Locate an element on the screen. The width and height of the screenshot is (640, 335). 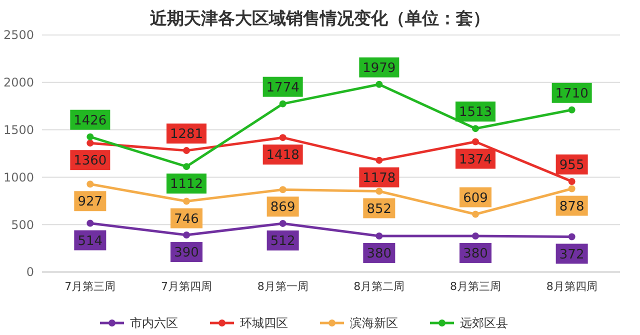
data-label: 1281 is located at coordinates (187, 134).